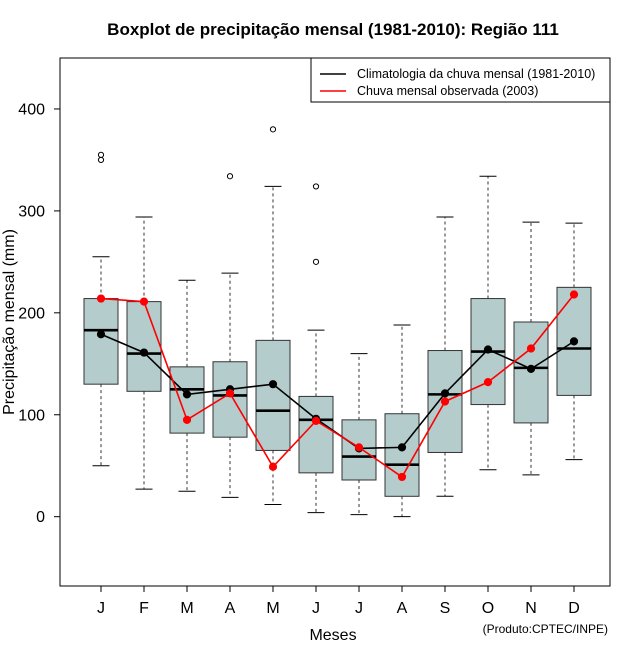 This screenshot has height=660, width=640. Describe the element at coordinates (574, 608) in the screenshot. I see `x-tick-label: D` at that location.